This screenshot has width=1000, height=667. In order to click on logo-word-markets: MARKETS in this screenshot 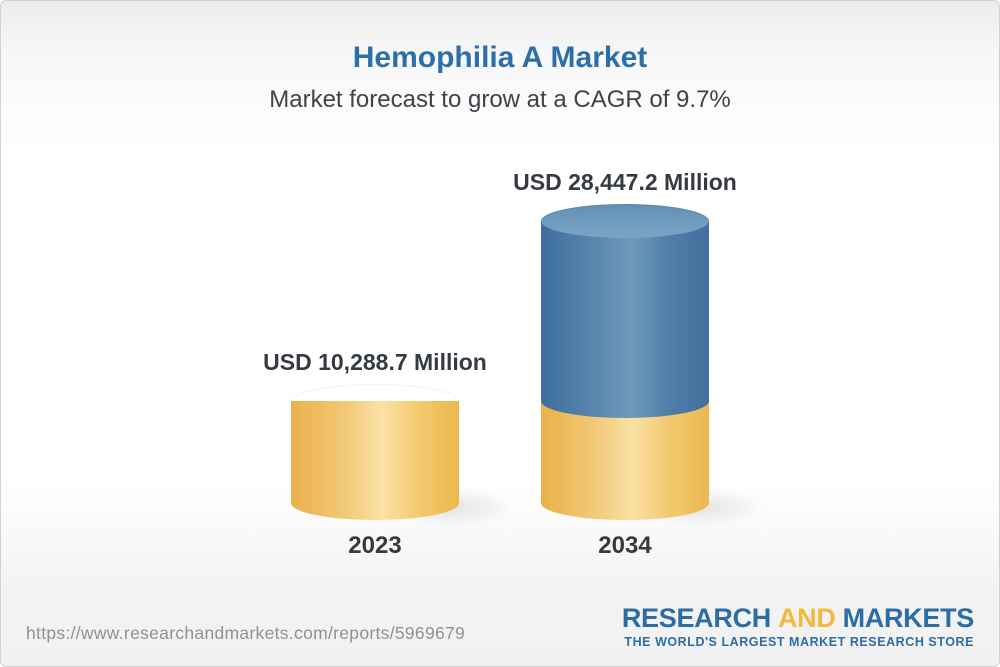, I will do `click(908, 618)`.